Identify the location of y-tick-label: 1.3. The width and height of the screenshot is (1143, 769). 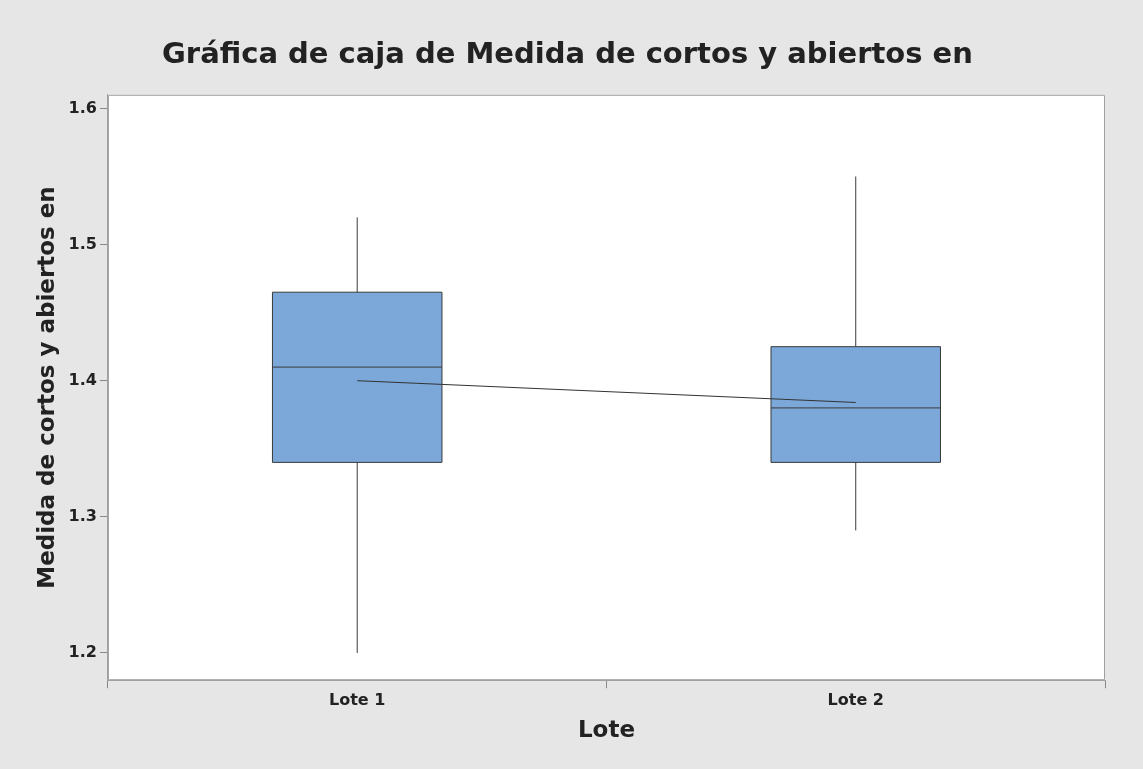
(82, 515).